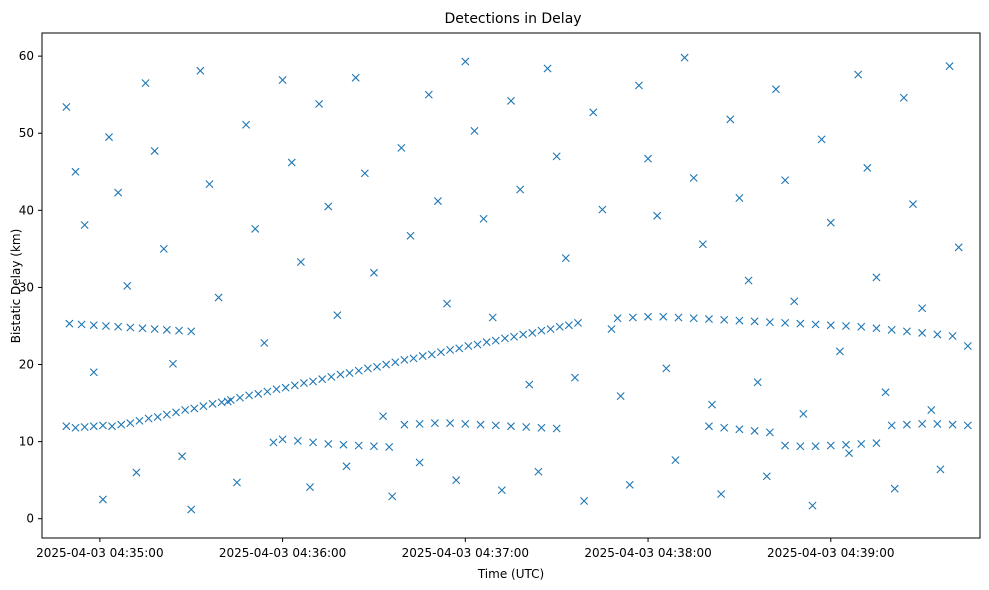 This screenshot has height=590, width=989. I want to click on x-tick-label: 2025-04-03 04:39:00, so click(830, 553).